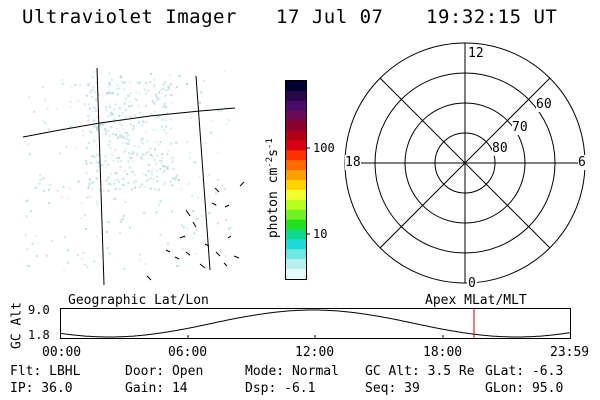  I want to click on status-mode: Mode: Normal, so click(292, 371).